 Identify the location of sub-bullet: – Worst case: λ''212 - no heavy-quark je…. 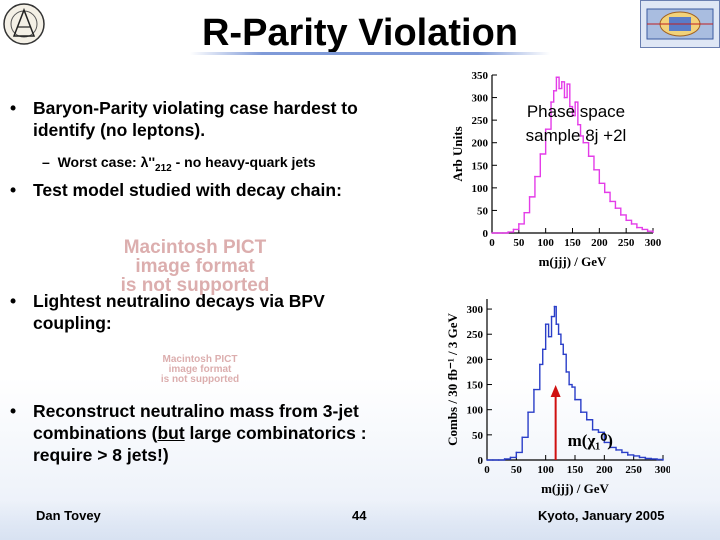
(179, 164).